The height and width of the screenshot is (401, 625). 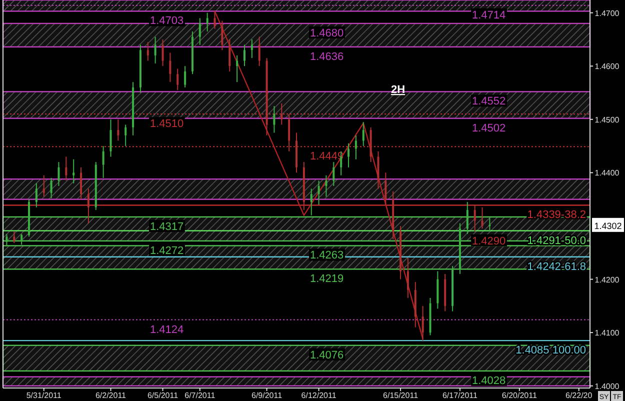 I want to click on x-tick-label: 6/2/2011, so click(x=111, y=395).